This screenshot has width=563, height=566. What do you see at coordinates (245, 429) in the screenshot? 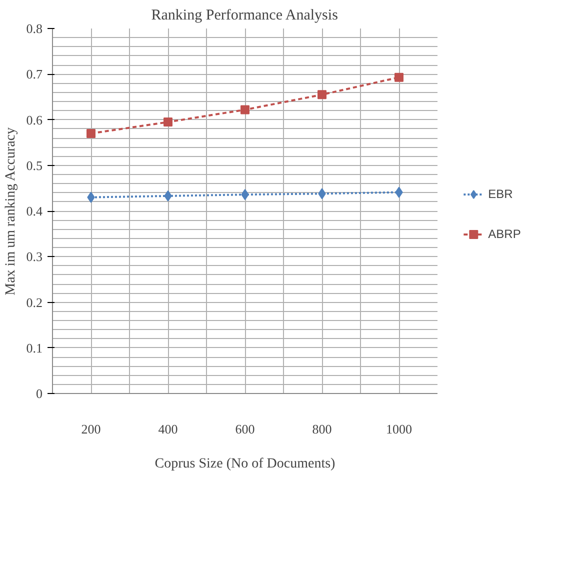
I see `x-tick-label: 600` at bounding box center [245, 429].